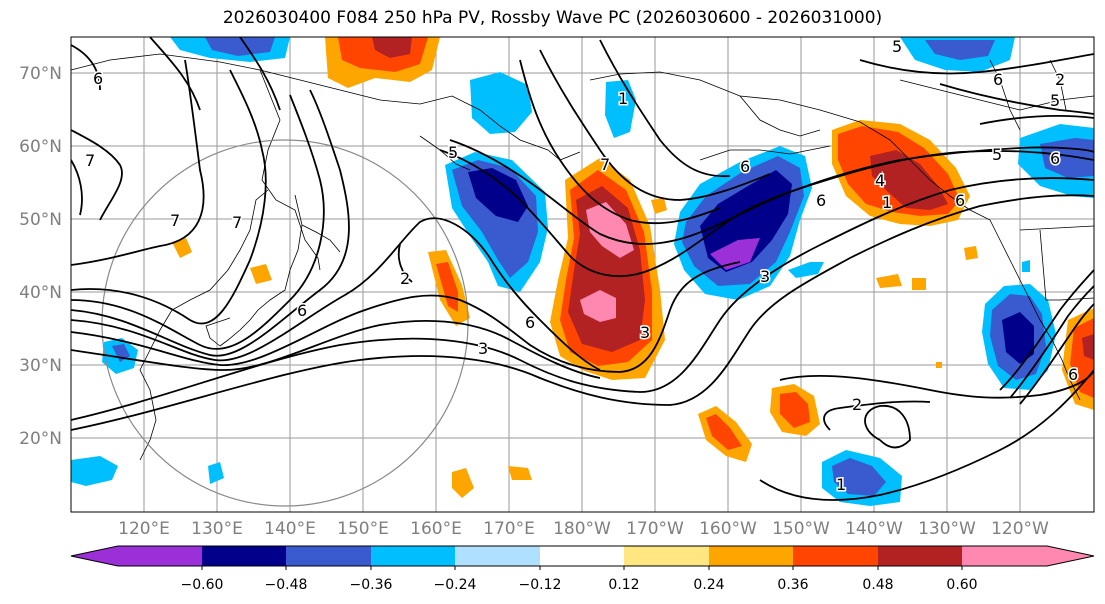 The image size is (1105, 604). What do you see at coordinates (144, 529) in the screenshot?
I see `lon-label: 120°E` at bounding box center [144, 529].